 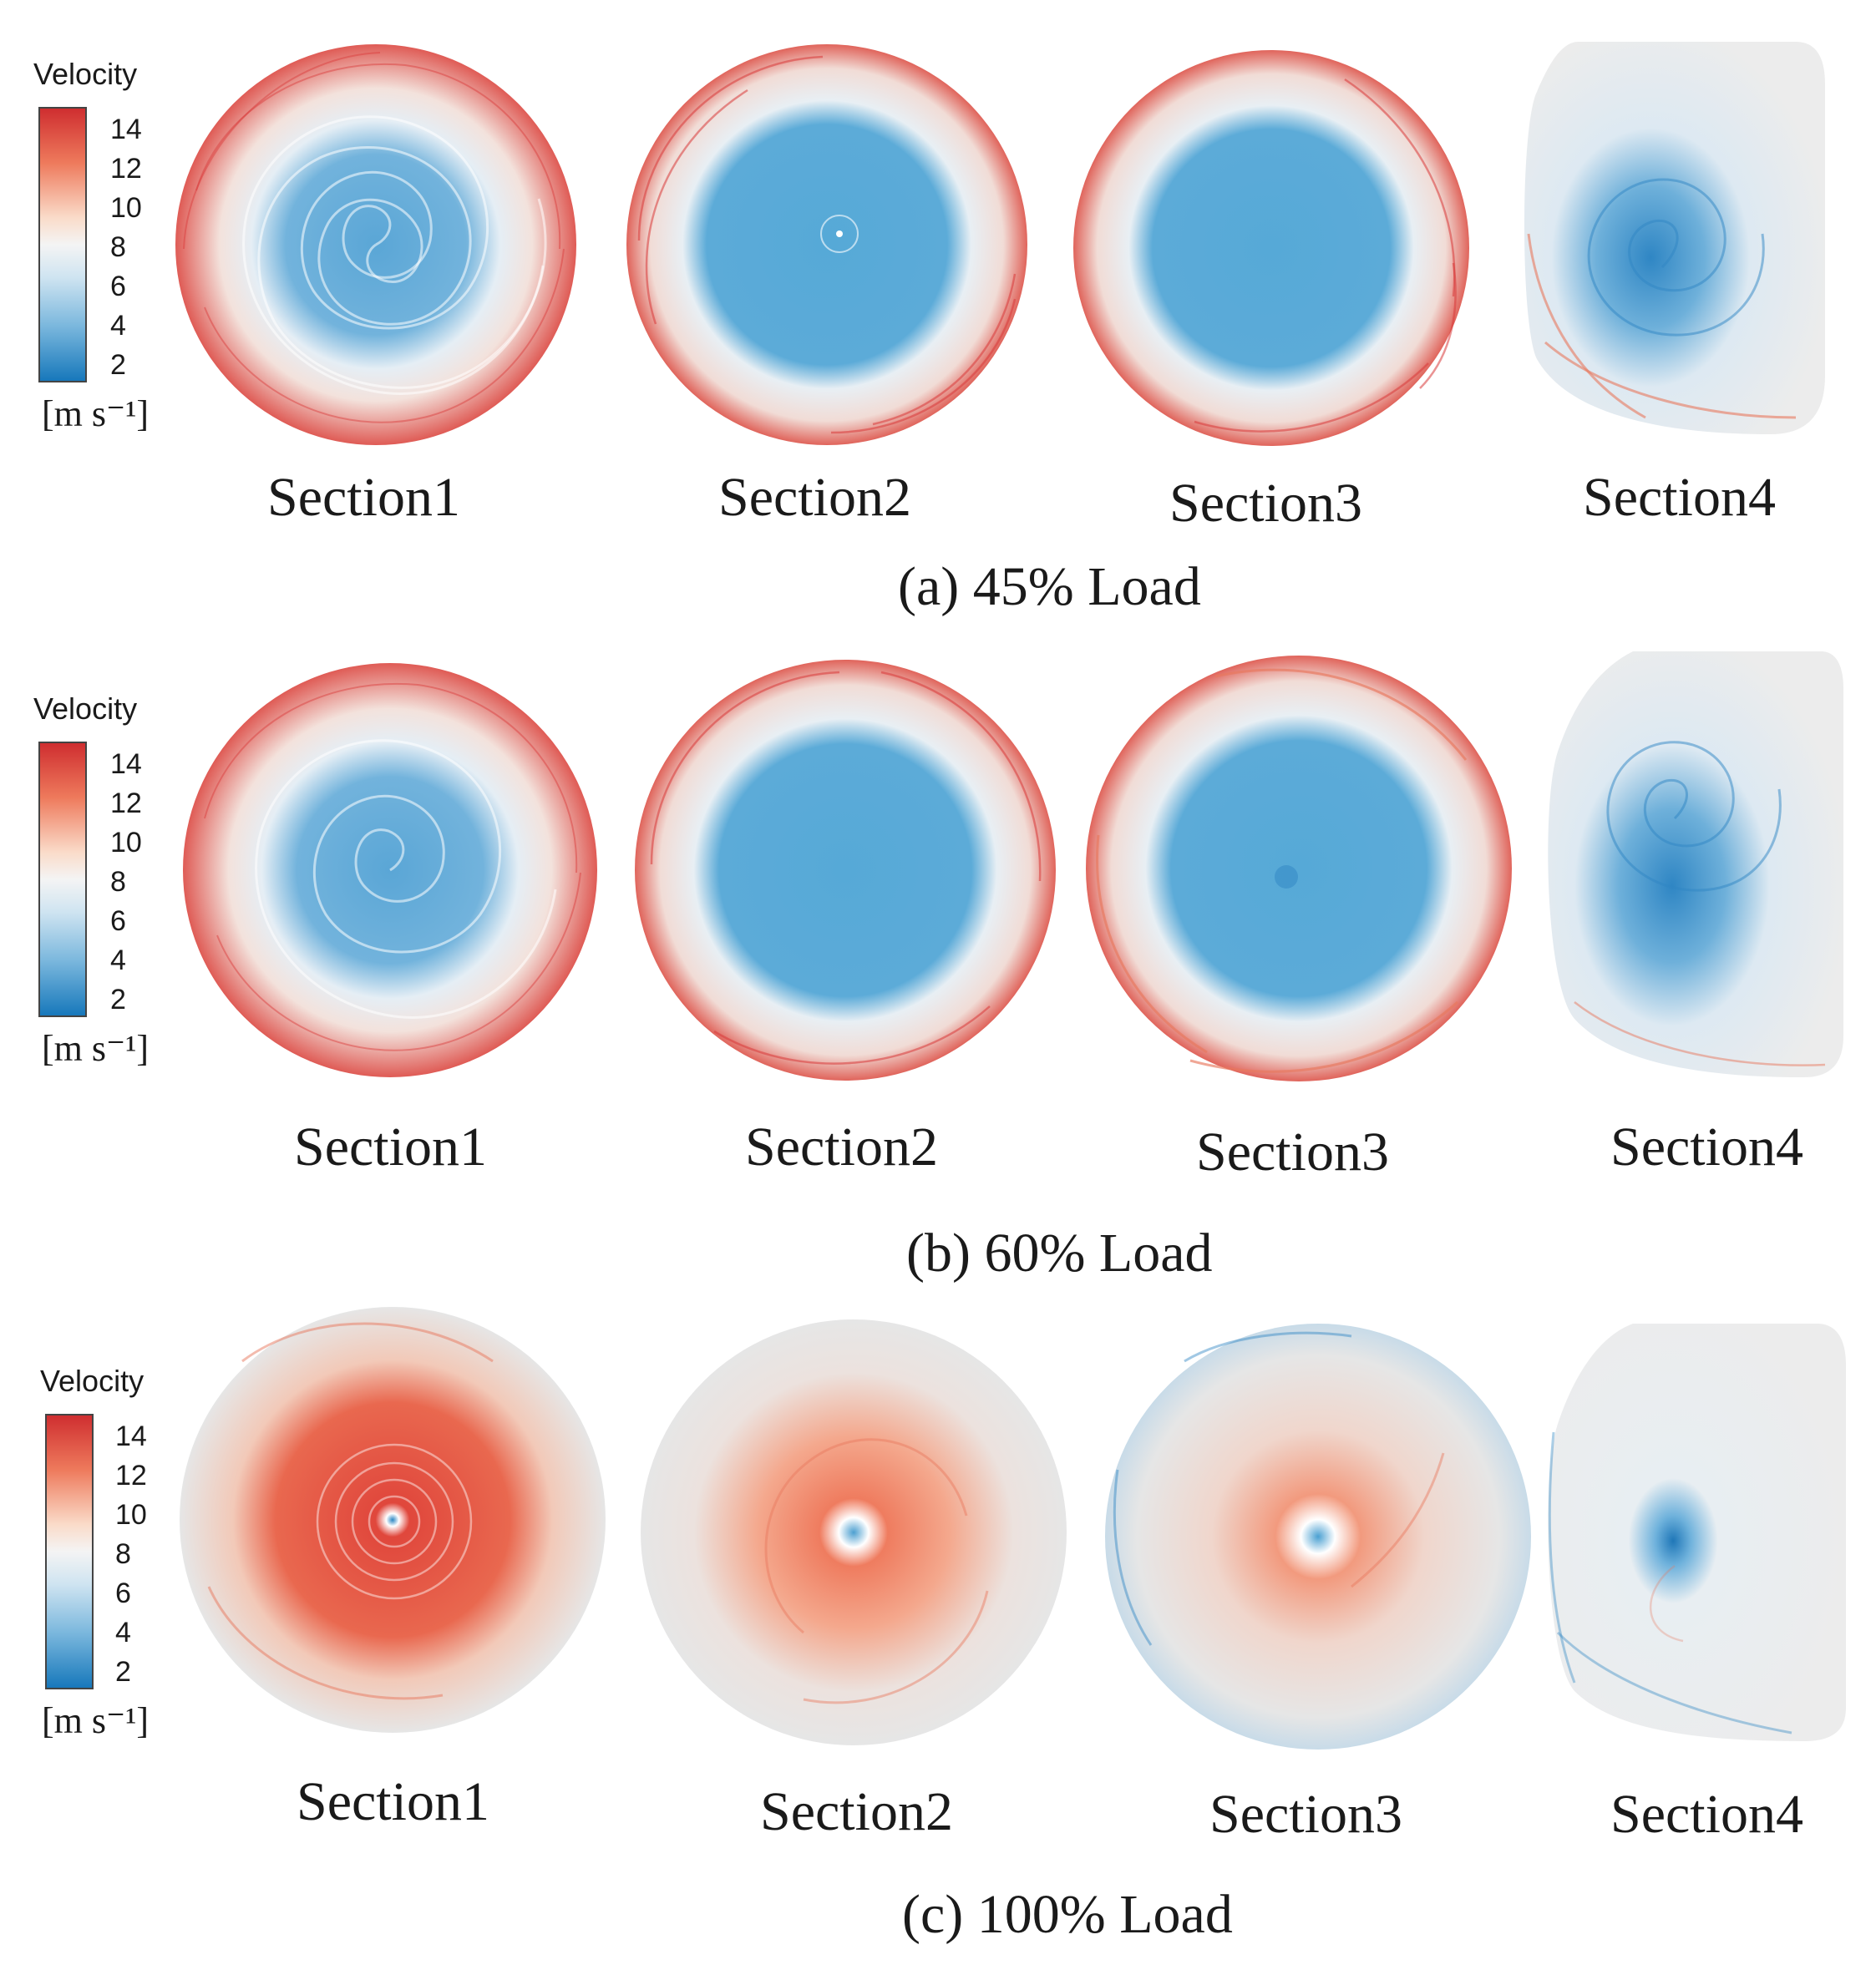 I want to click on panel-caption: (a) 45% Load, so click(x=1049, y=586).